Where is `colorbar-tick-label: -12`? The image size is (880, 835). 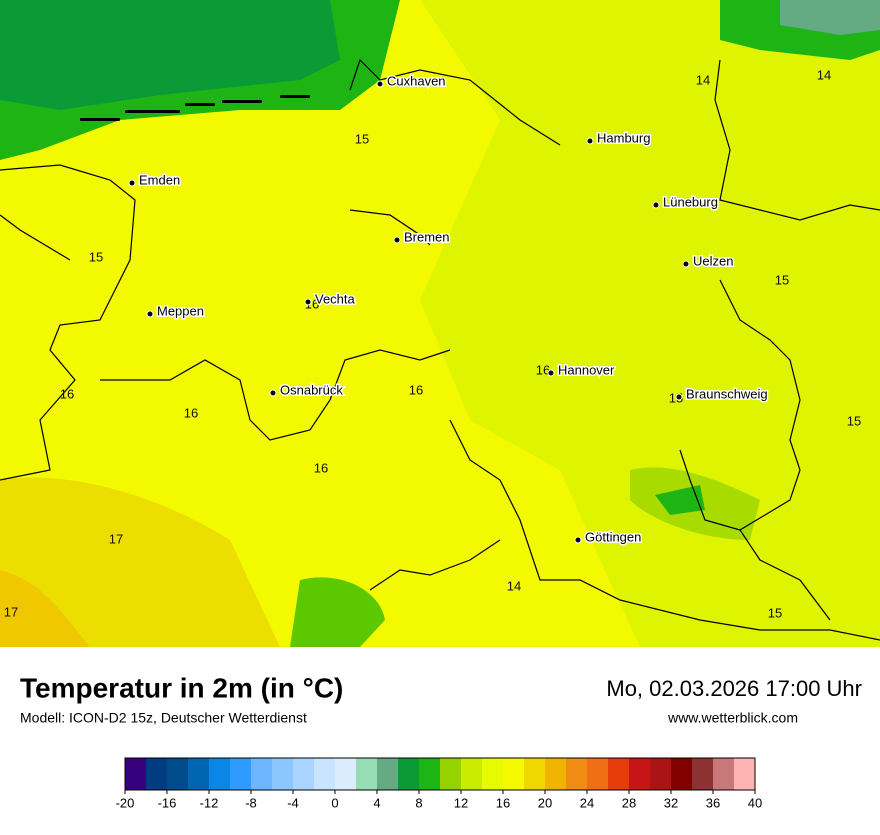 colorbar-tick-label: -12 is located at coordinates (209, 802).